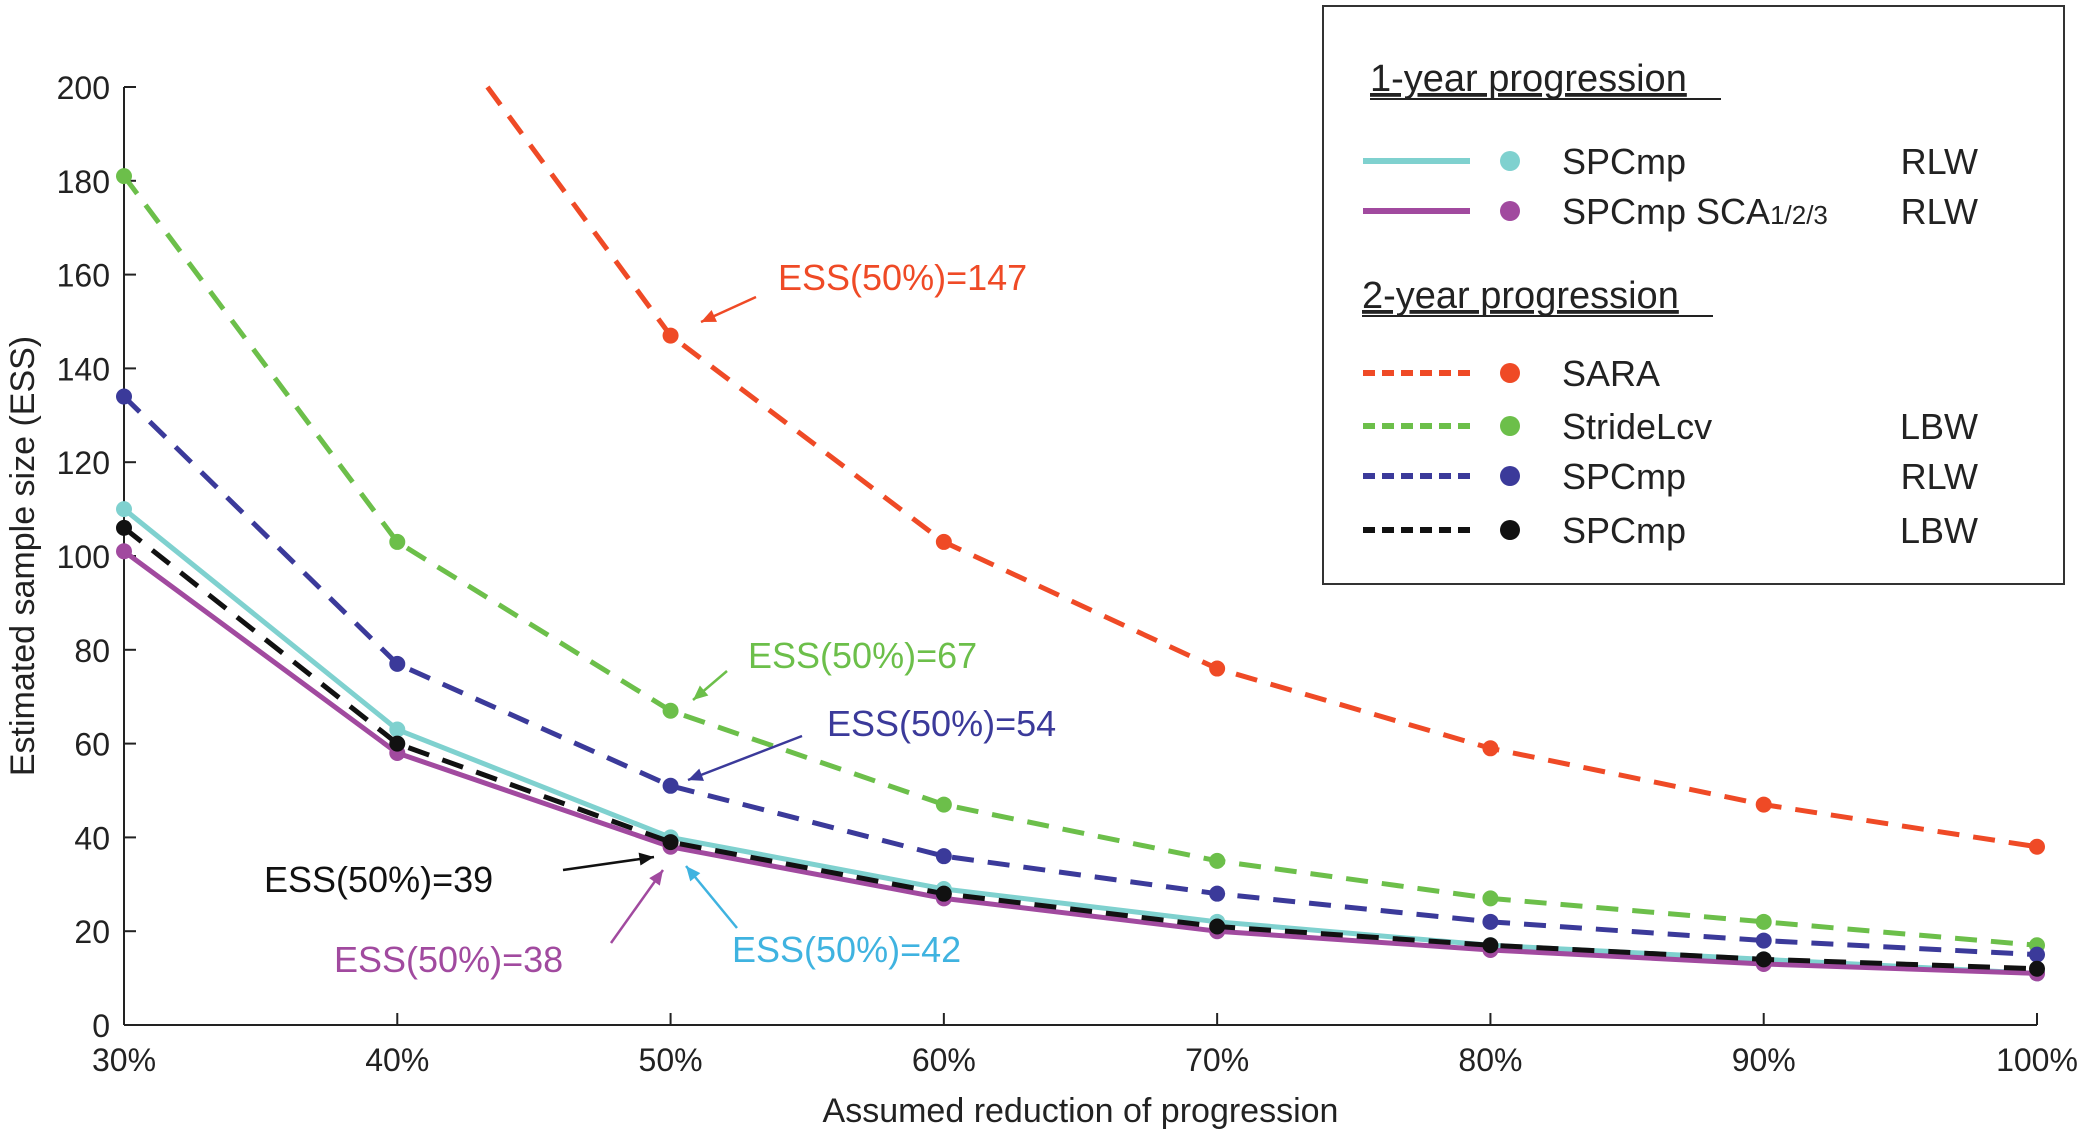 This screenshot has width=2084, height=1141. I want to click on legend-entry-3: StrideLcv LBW, so click(1670, 426).